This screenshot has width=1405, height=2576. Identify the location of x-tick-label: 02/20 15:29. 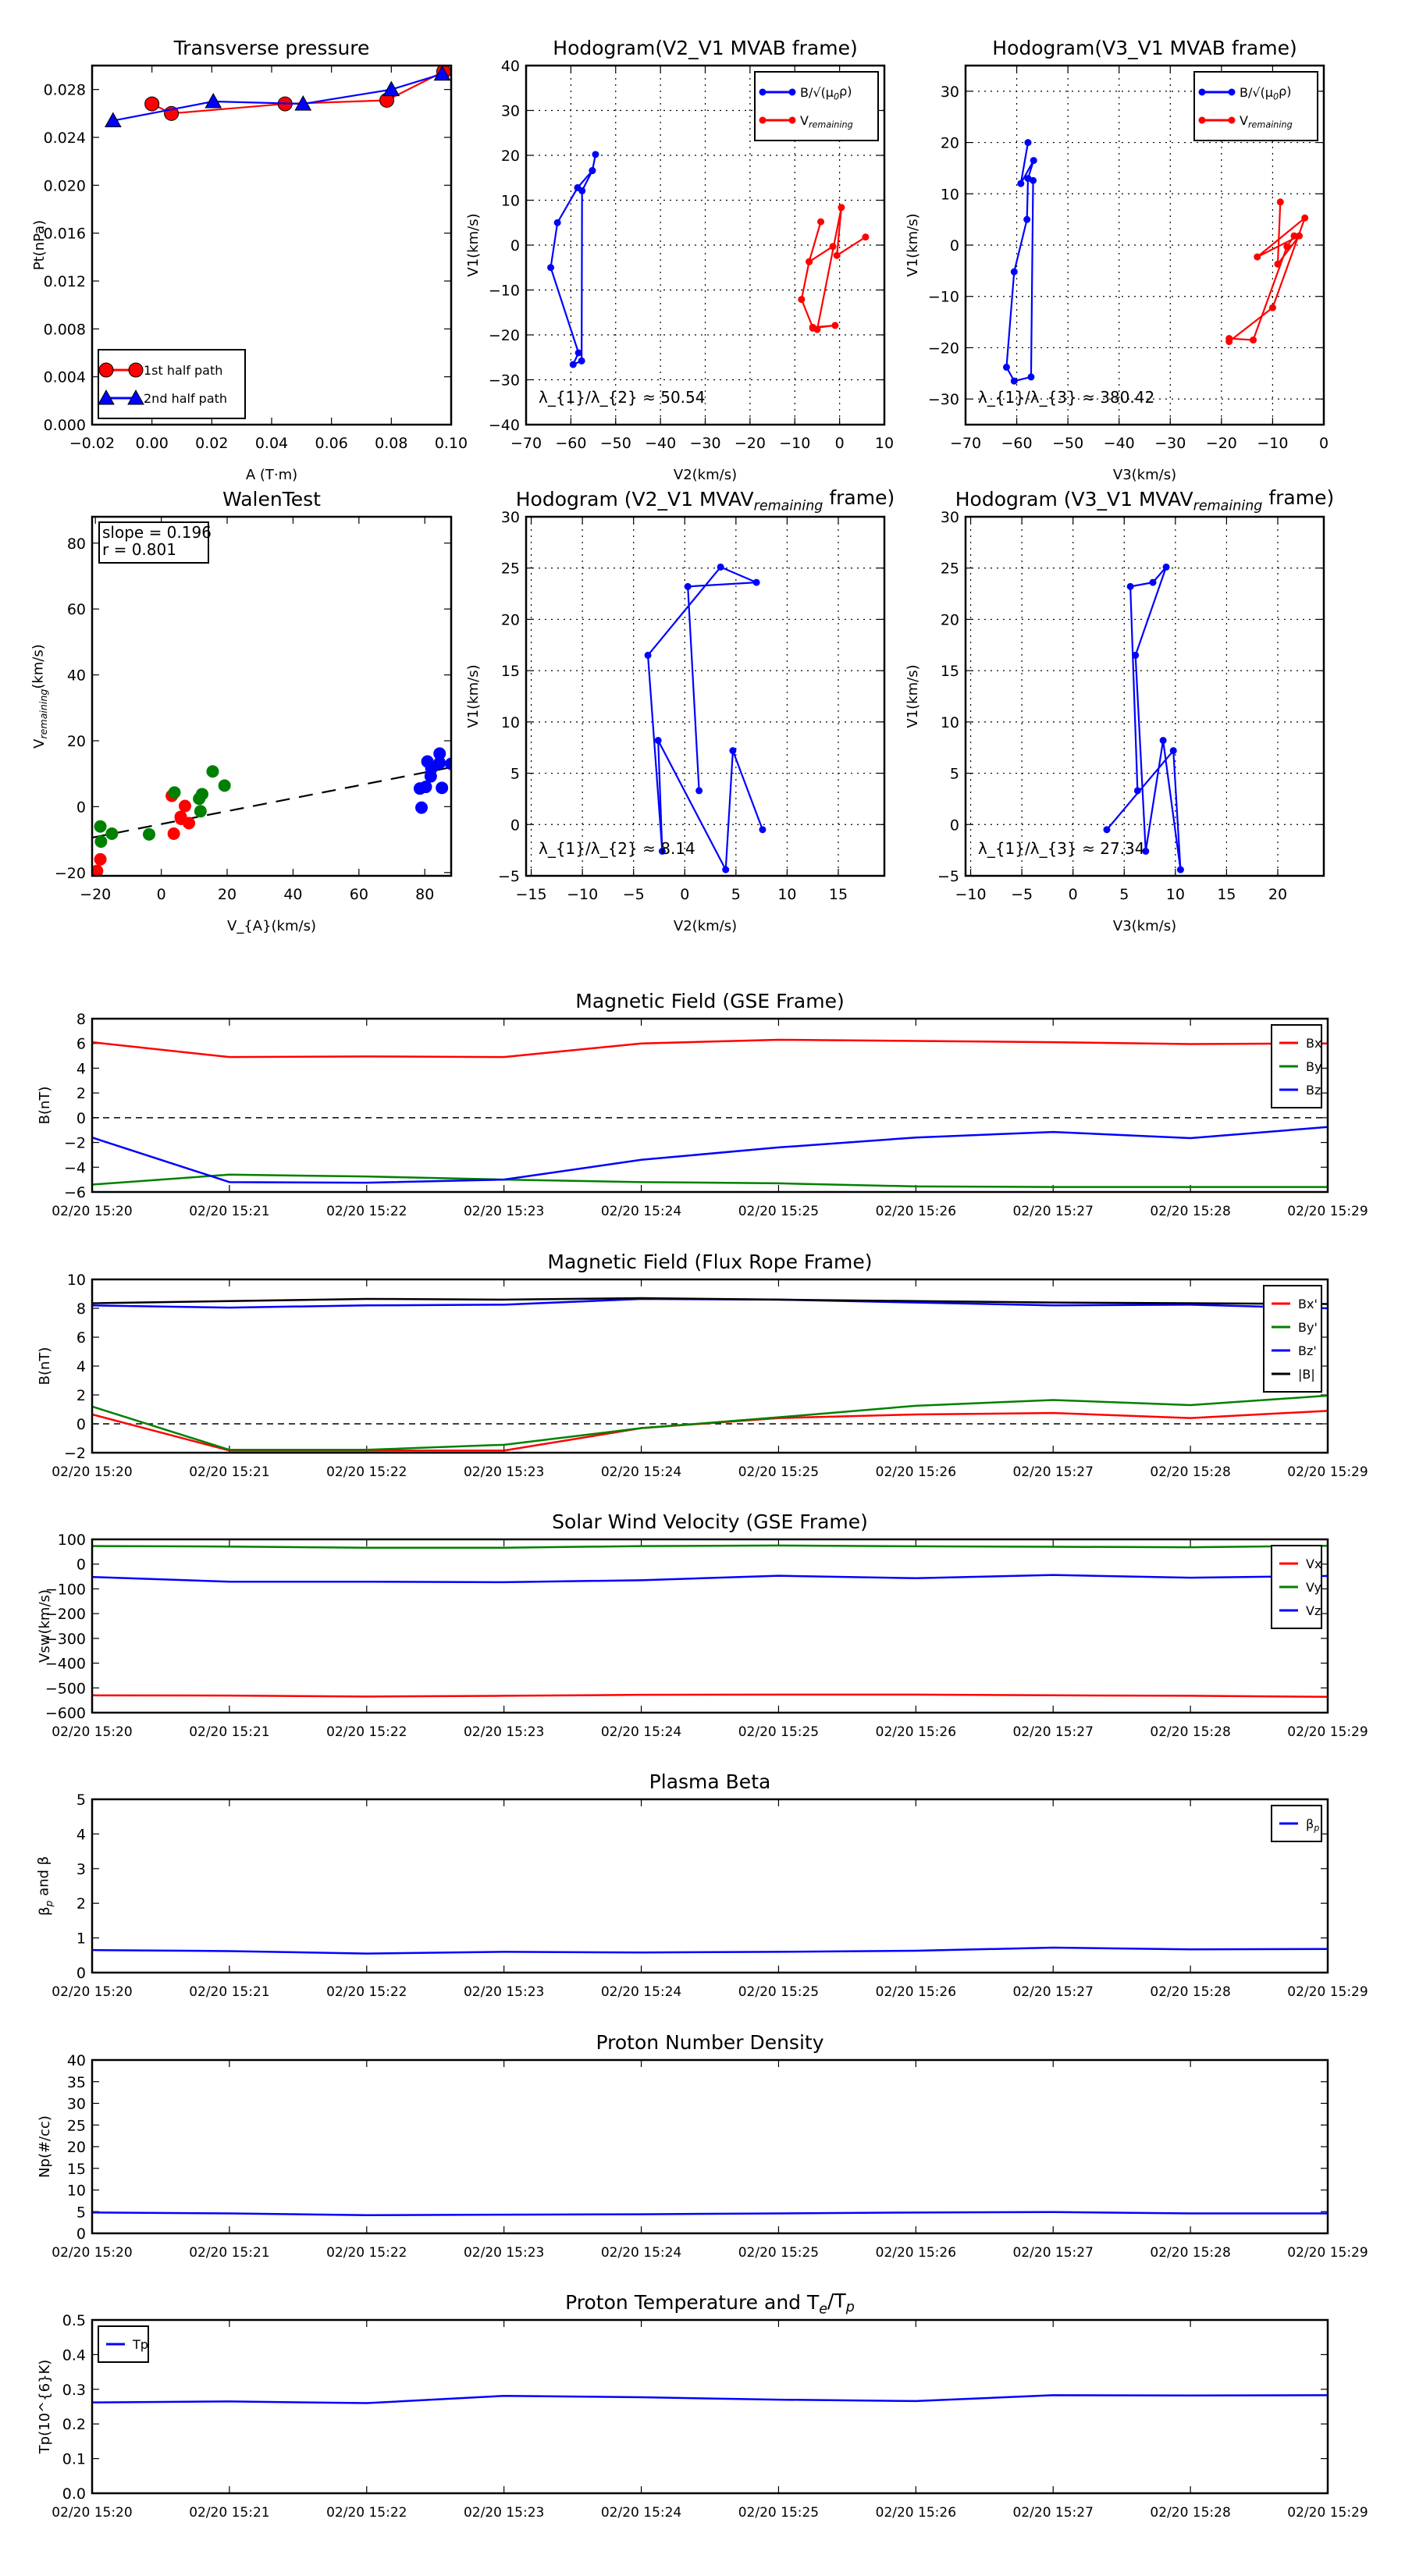
(1327, 2253).